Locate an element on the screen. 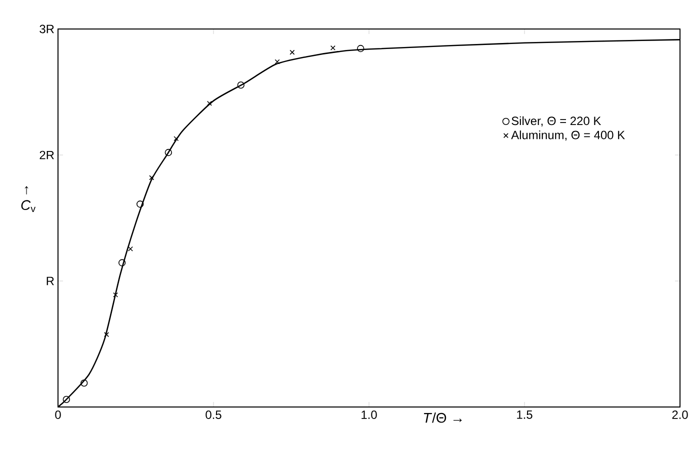  x-tick-label: 2.0 is located at coordinates (680, 414).